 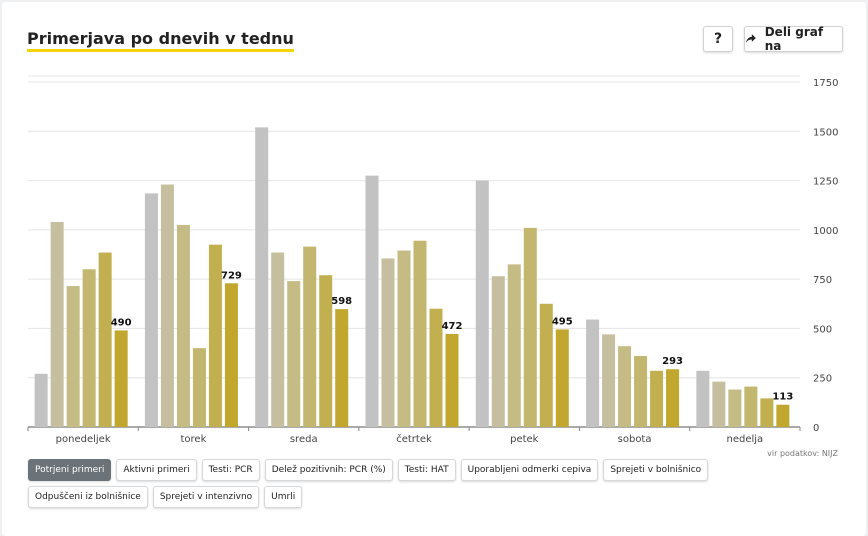 What do you see at coordinates (529, 470) in the screenshot?
I see `filter-pill: Uporabljeni odmerki cepiva` at bounding box center [529, 470].